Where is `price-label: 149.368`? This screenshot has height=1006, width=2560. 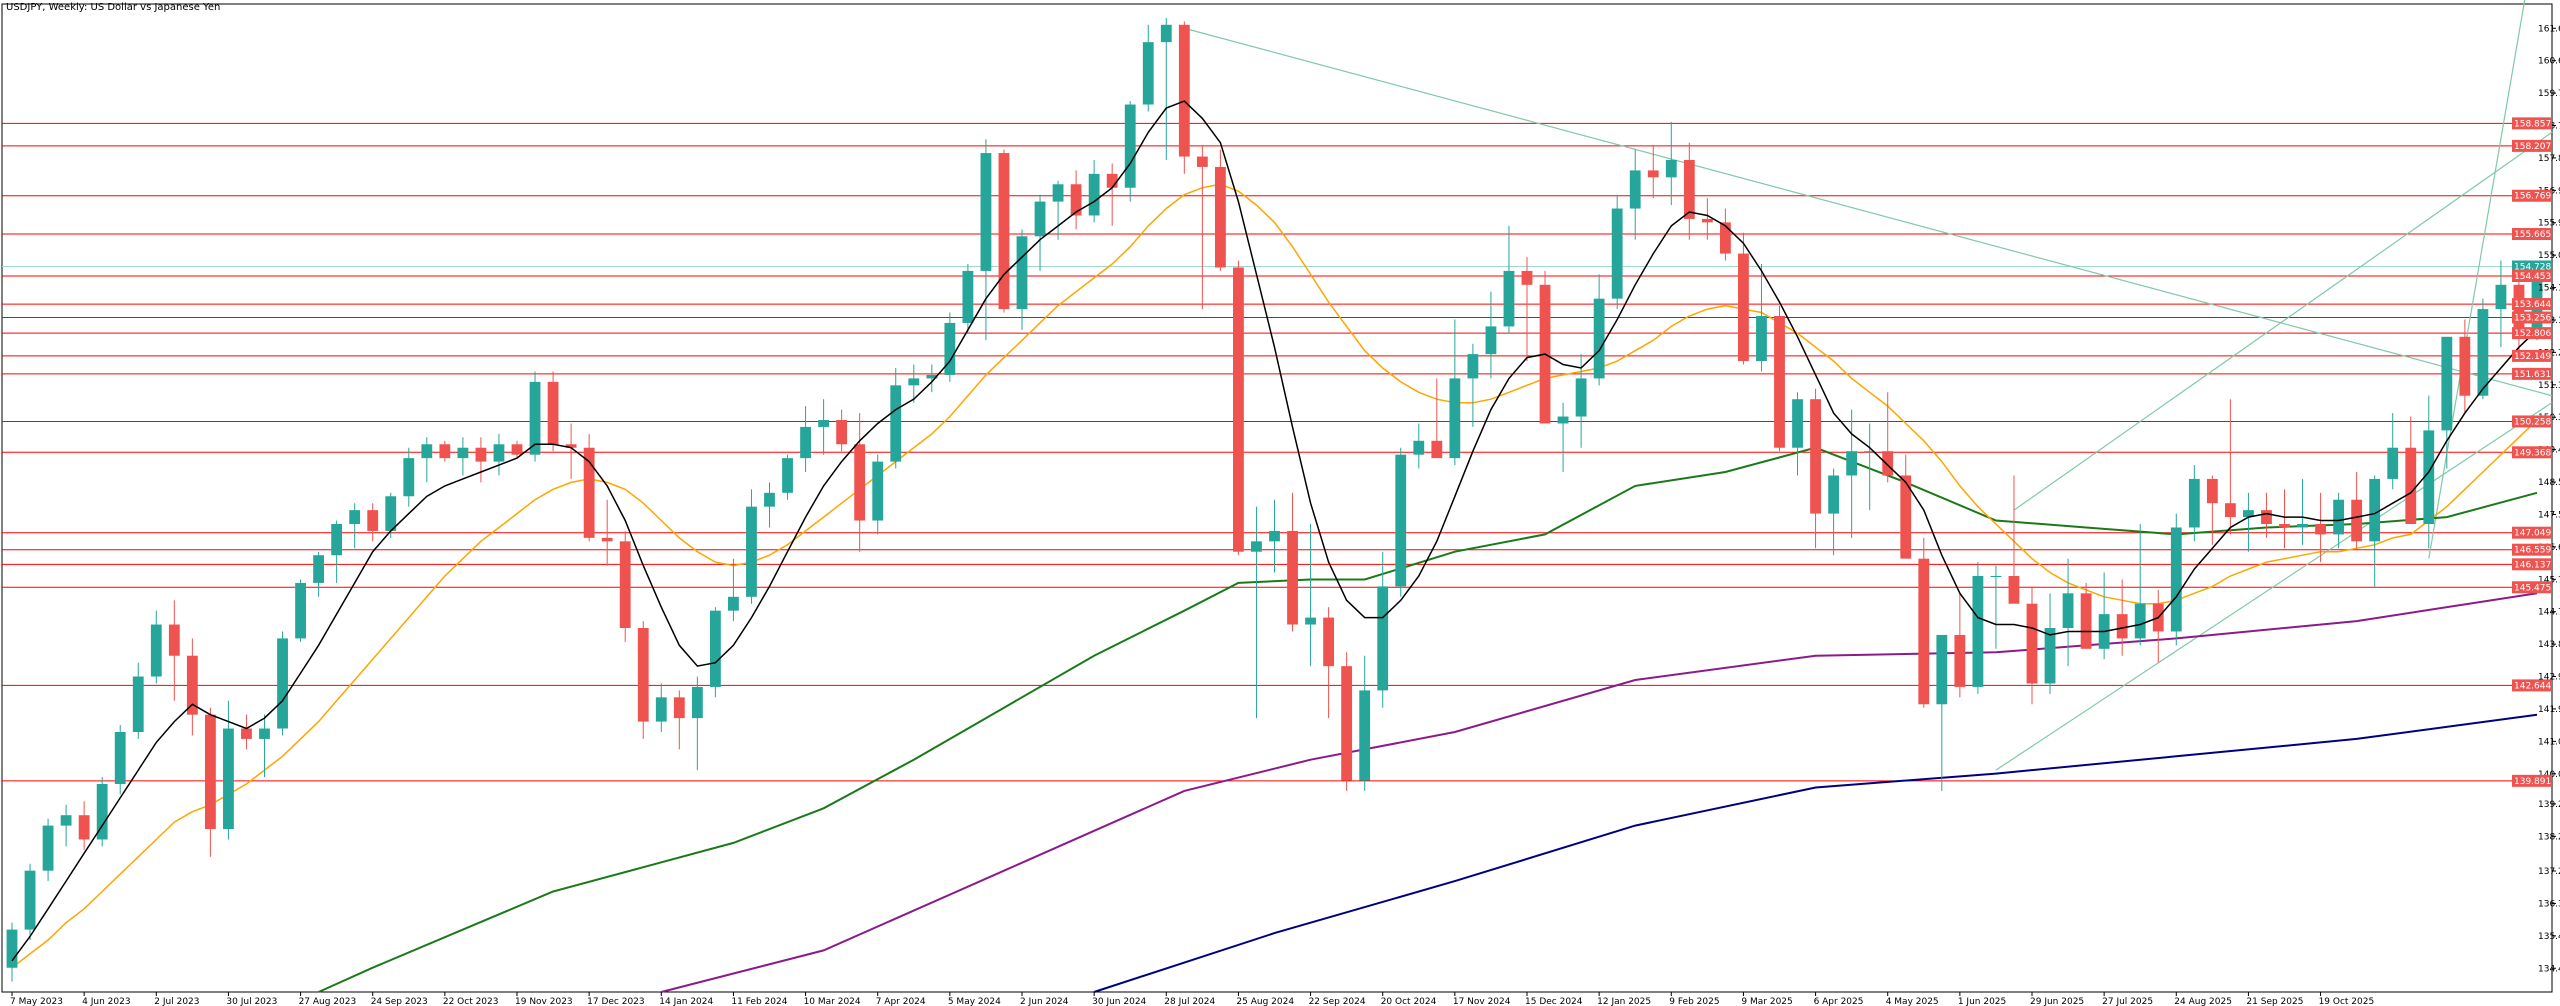 price-label: 149.368 is located at coordinates (2532, 453).